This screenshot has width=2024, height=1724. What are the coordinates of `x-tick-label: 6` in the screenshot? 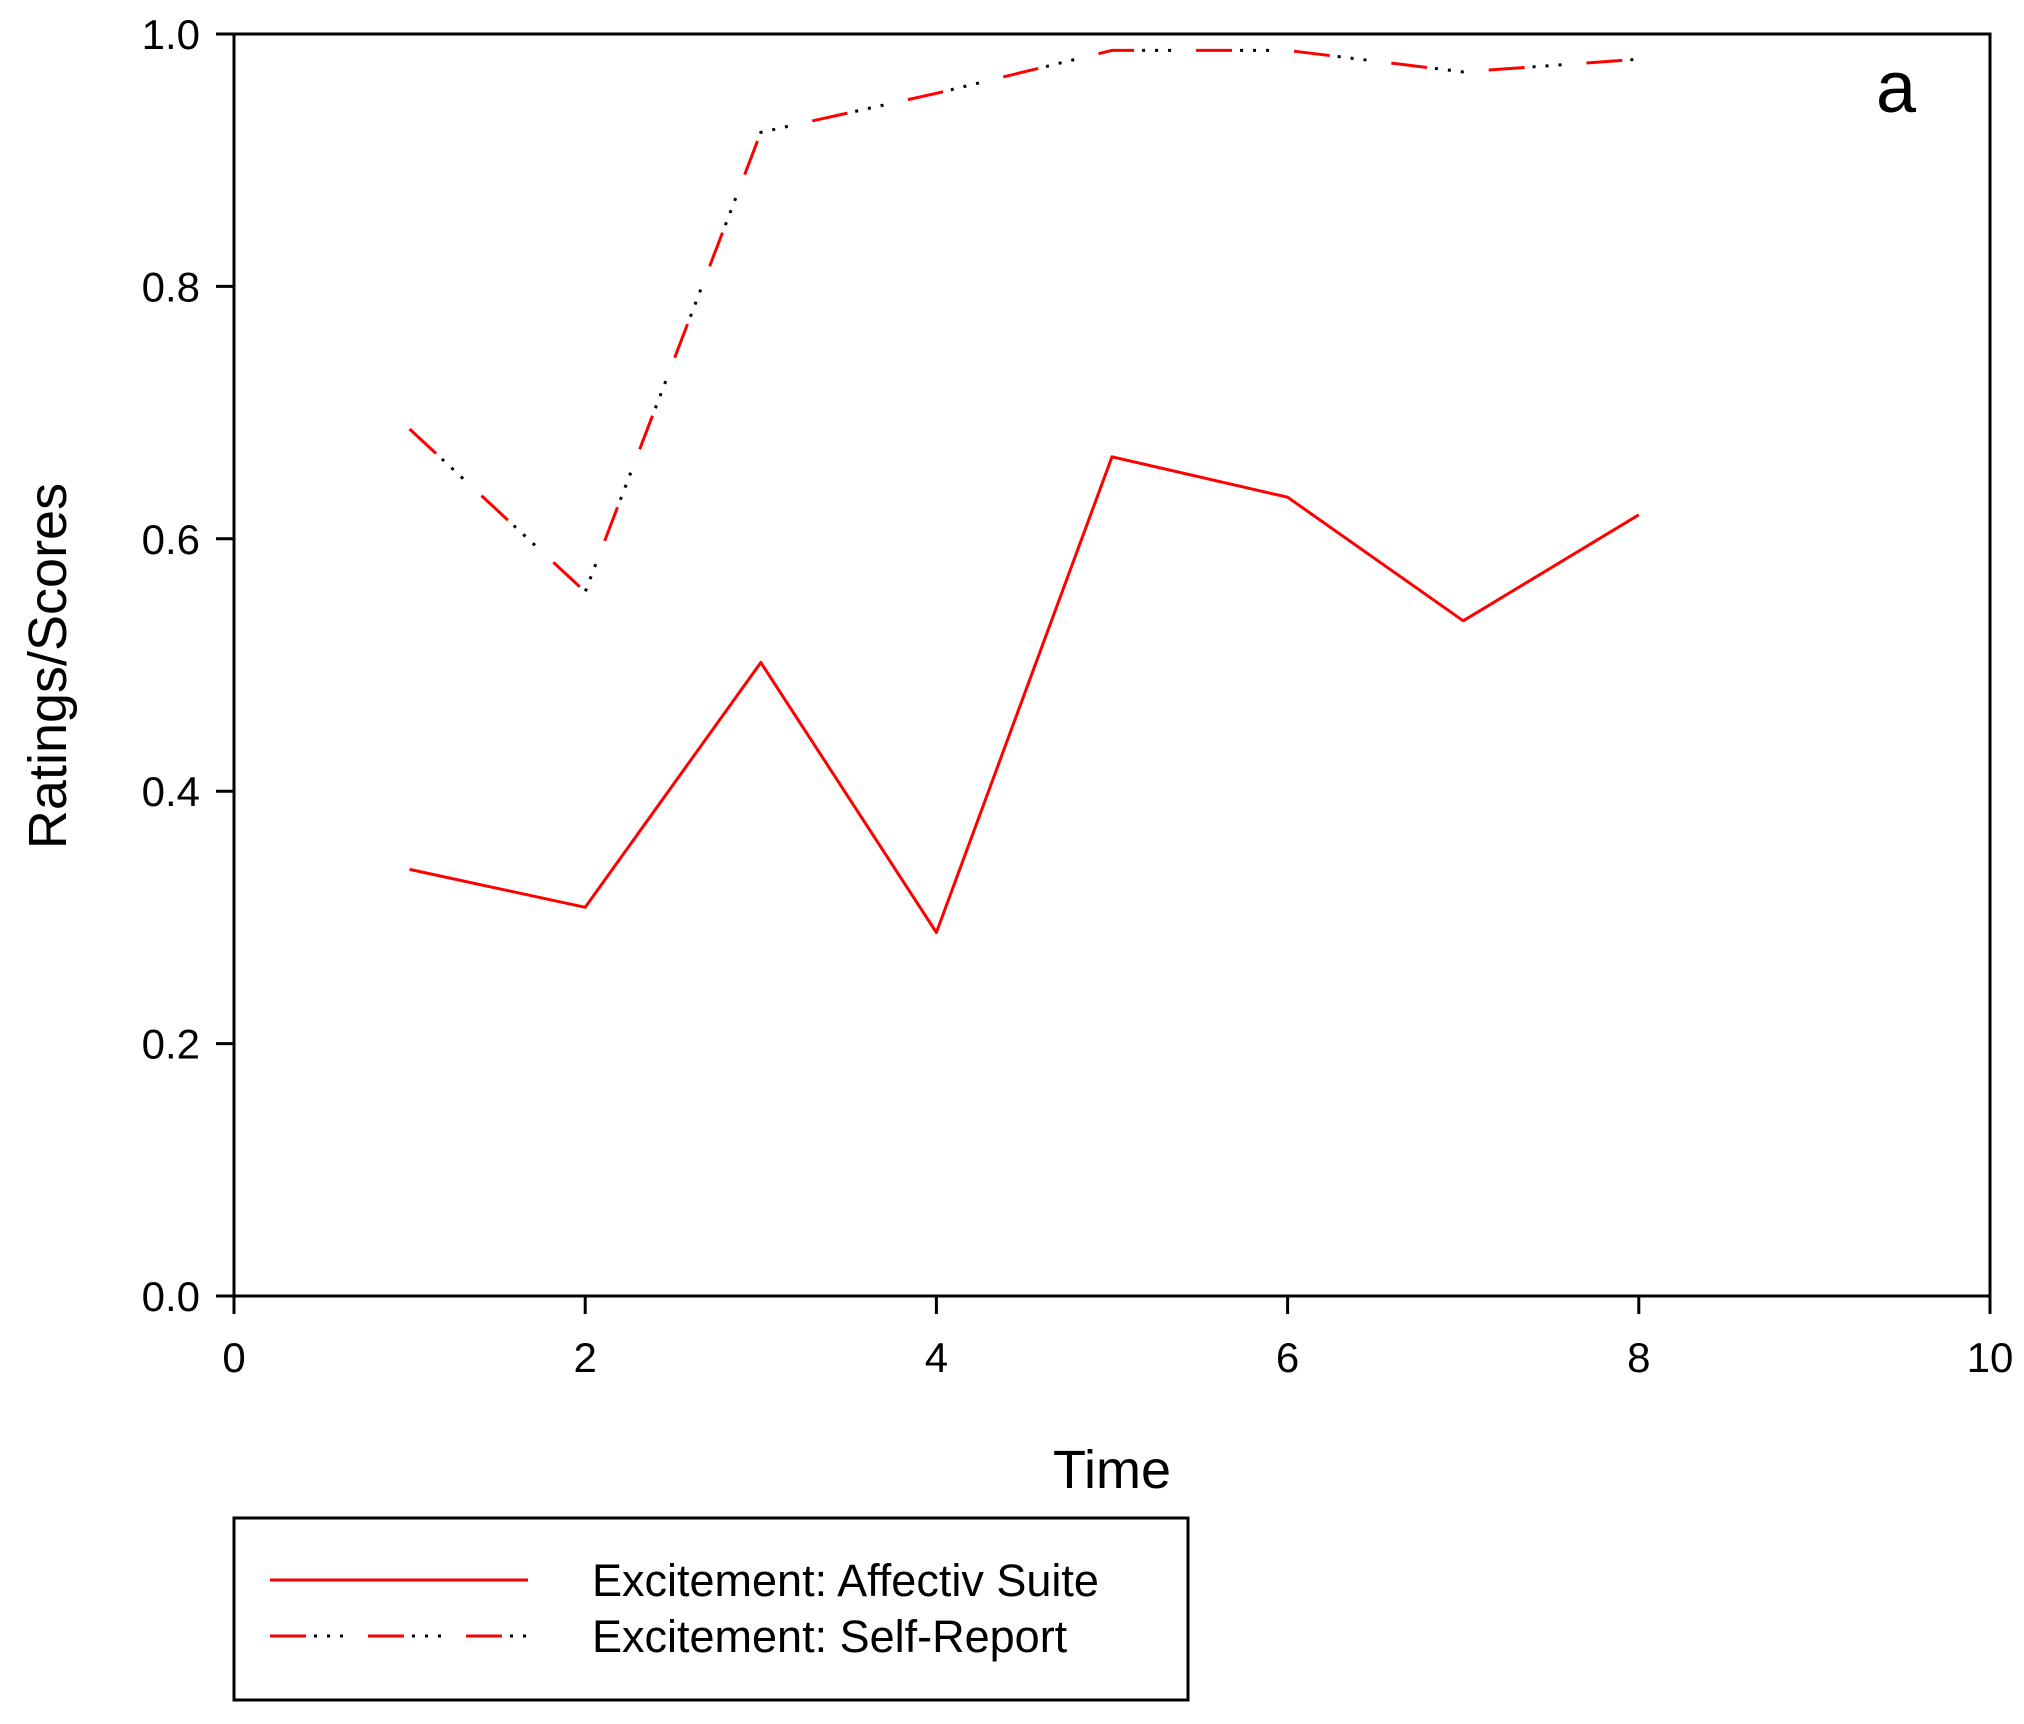 It's located at (1287, 1357).